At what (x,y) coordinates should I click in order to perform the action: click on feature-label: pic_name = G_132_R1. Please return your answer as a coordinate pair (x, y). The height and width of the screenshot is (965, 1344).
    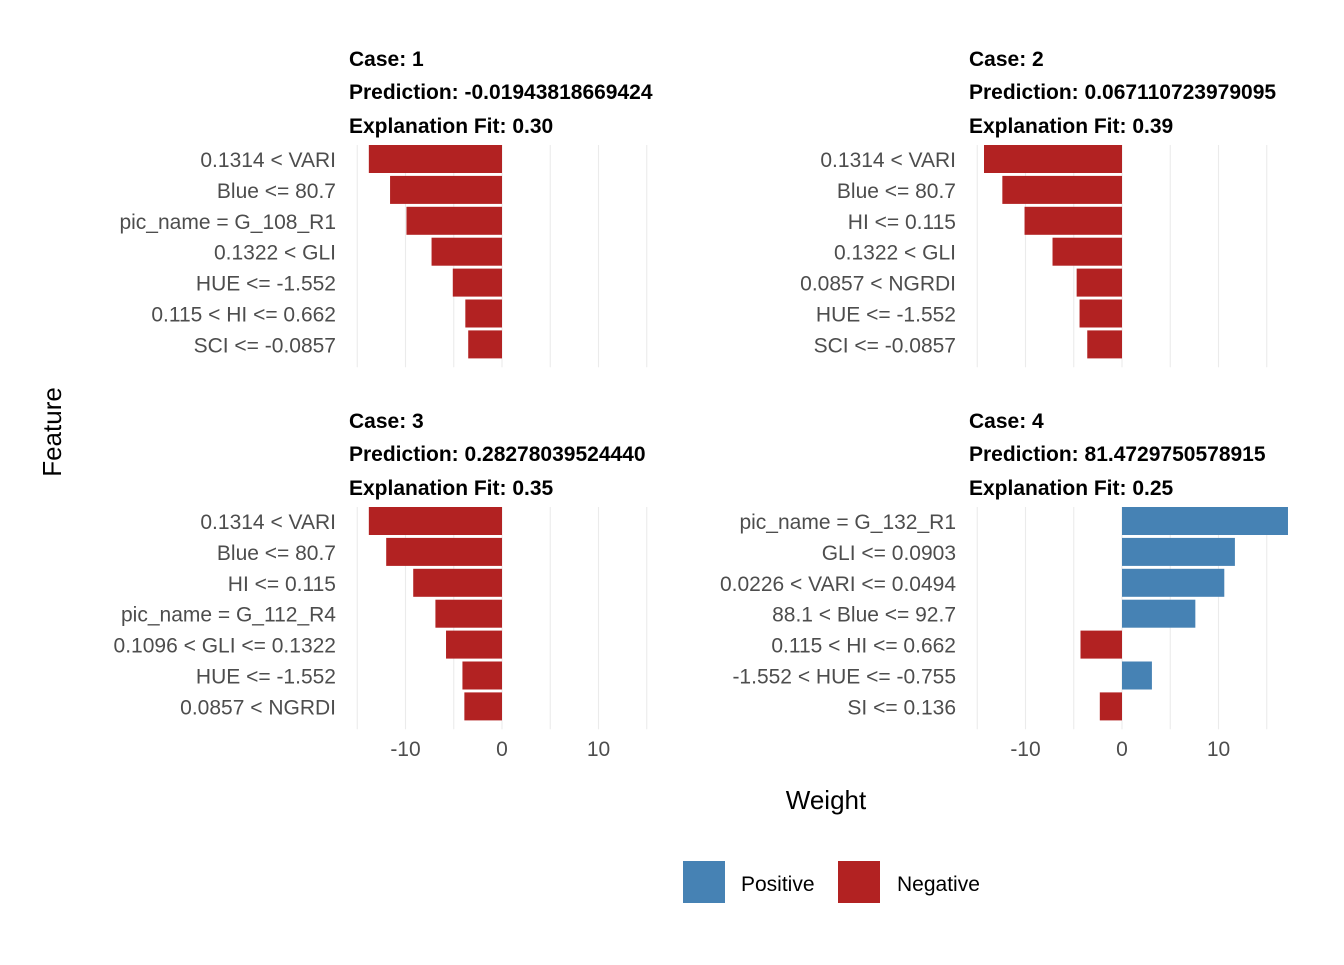
    Looking at the image, I should click on (847, 522).